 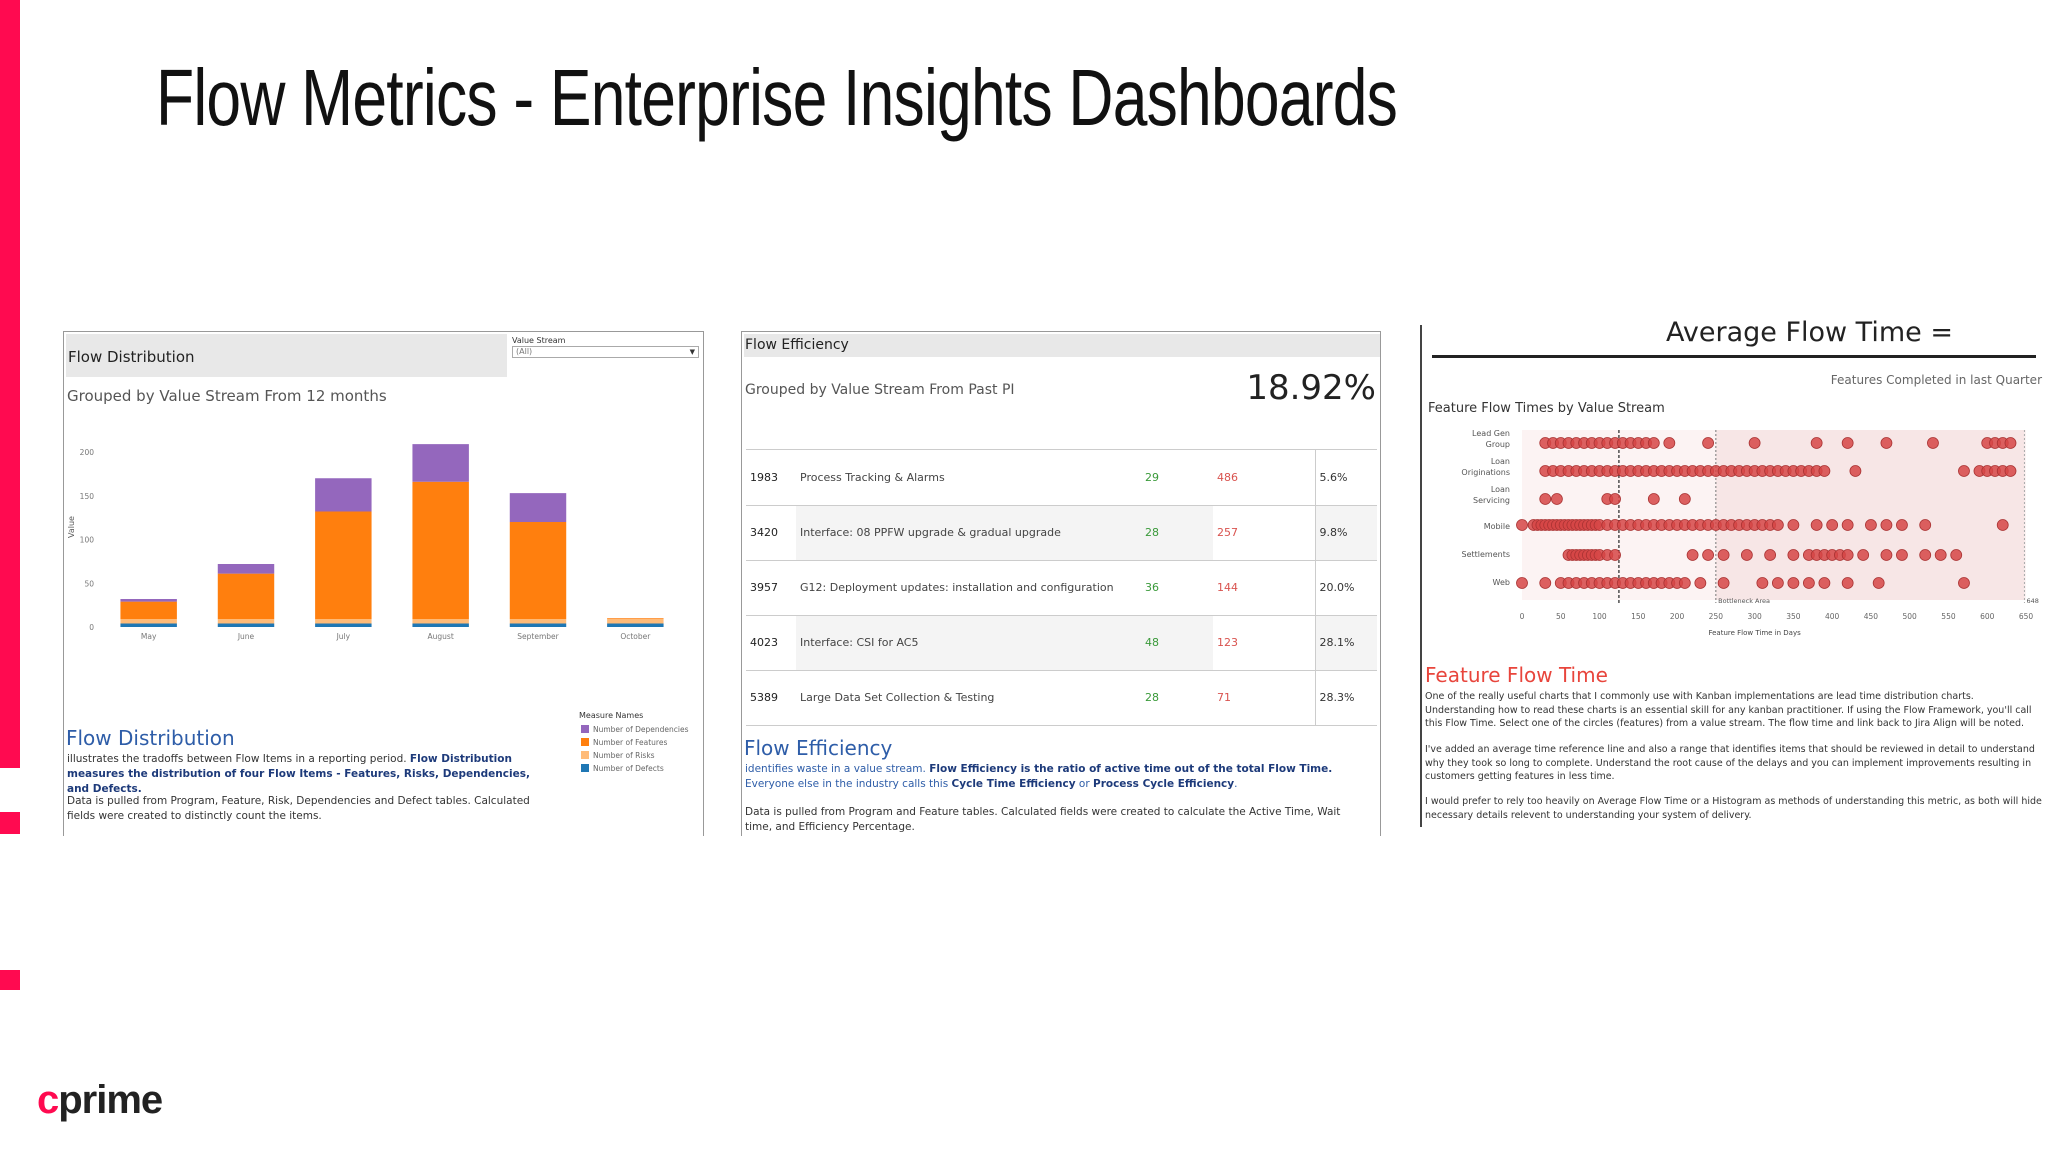 I want to click on x-tick-label: 250, so click(x=1716, y=616).